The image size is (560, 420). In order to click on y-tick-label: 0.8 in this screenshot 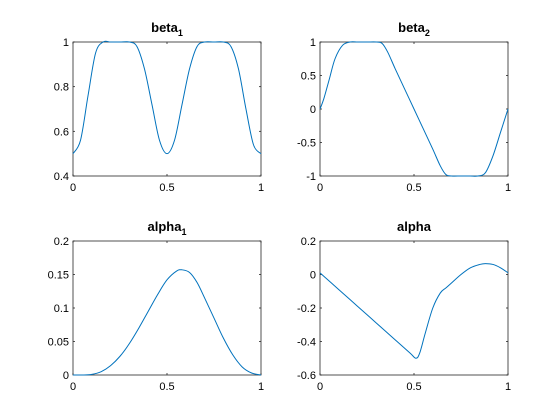, I will do `click(61, 88)`.